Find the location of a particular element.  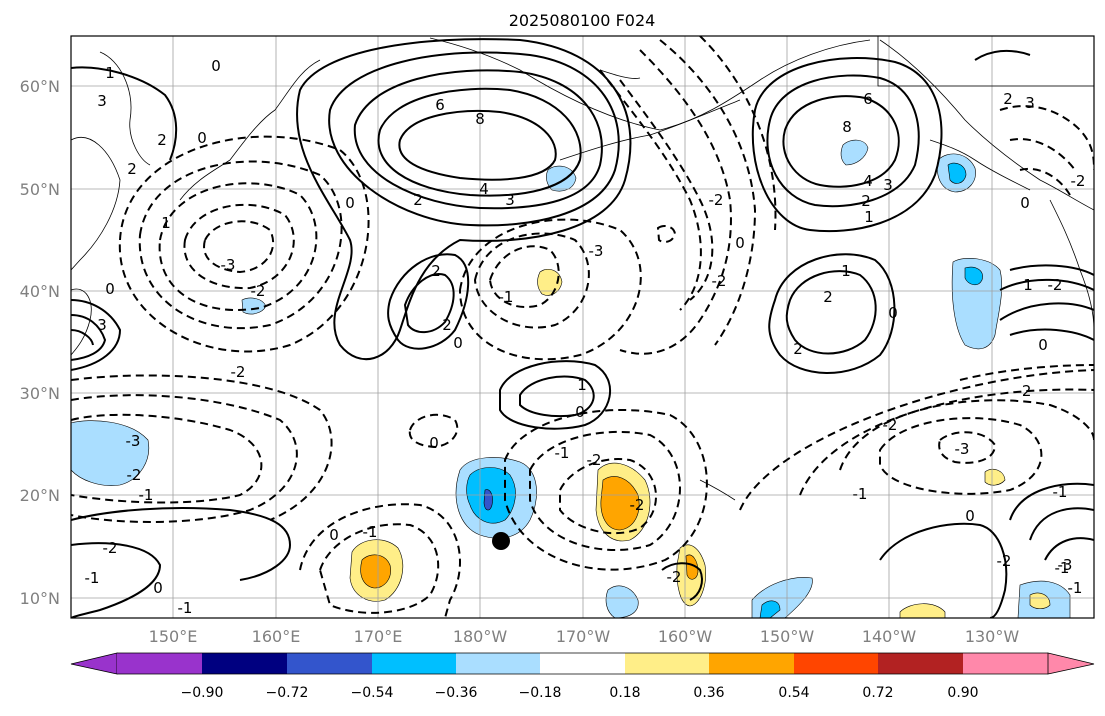

svg-text: 6 is located at coordinates (868, 99).